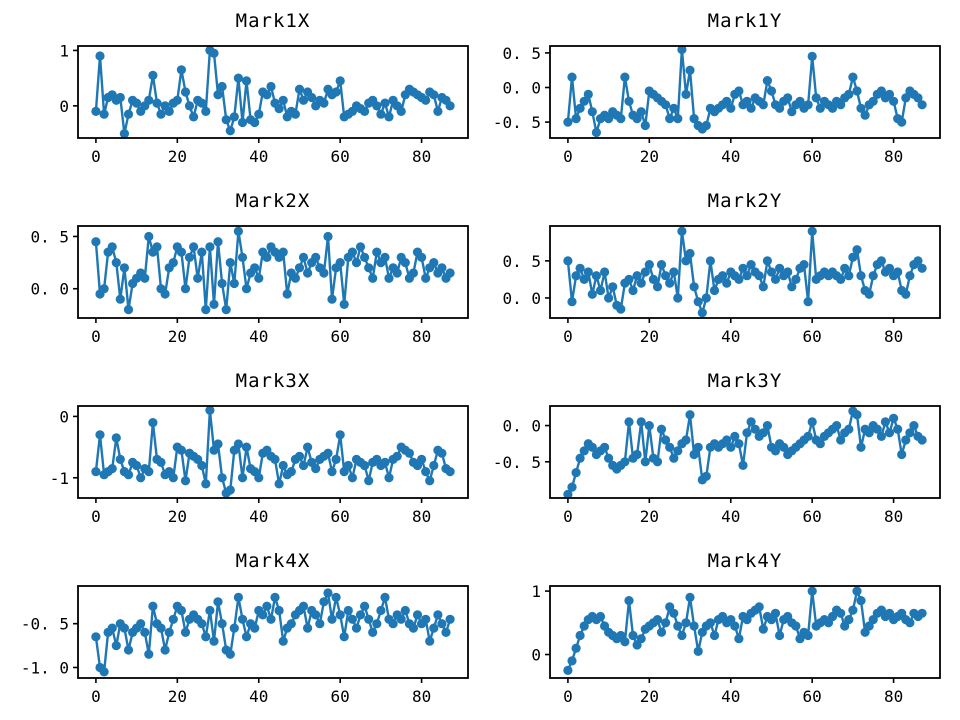 This screenshot has width=960, height=720. What do you see at coordinates (536, 591) in the screenshot?
I see `y-tick-label: 1` at bounding box center [536, 591].